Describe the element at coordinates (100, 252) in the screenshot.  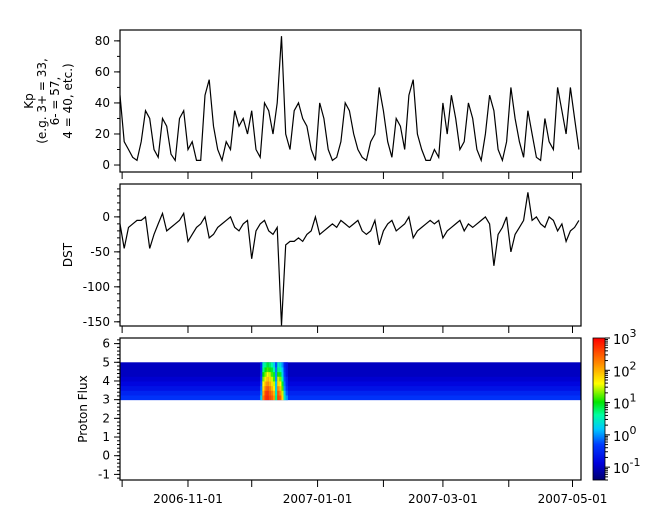
I see `y-tick-label: -50` at that location.